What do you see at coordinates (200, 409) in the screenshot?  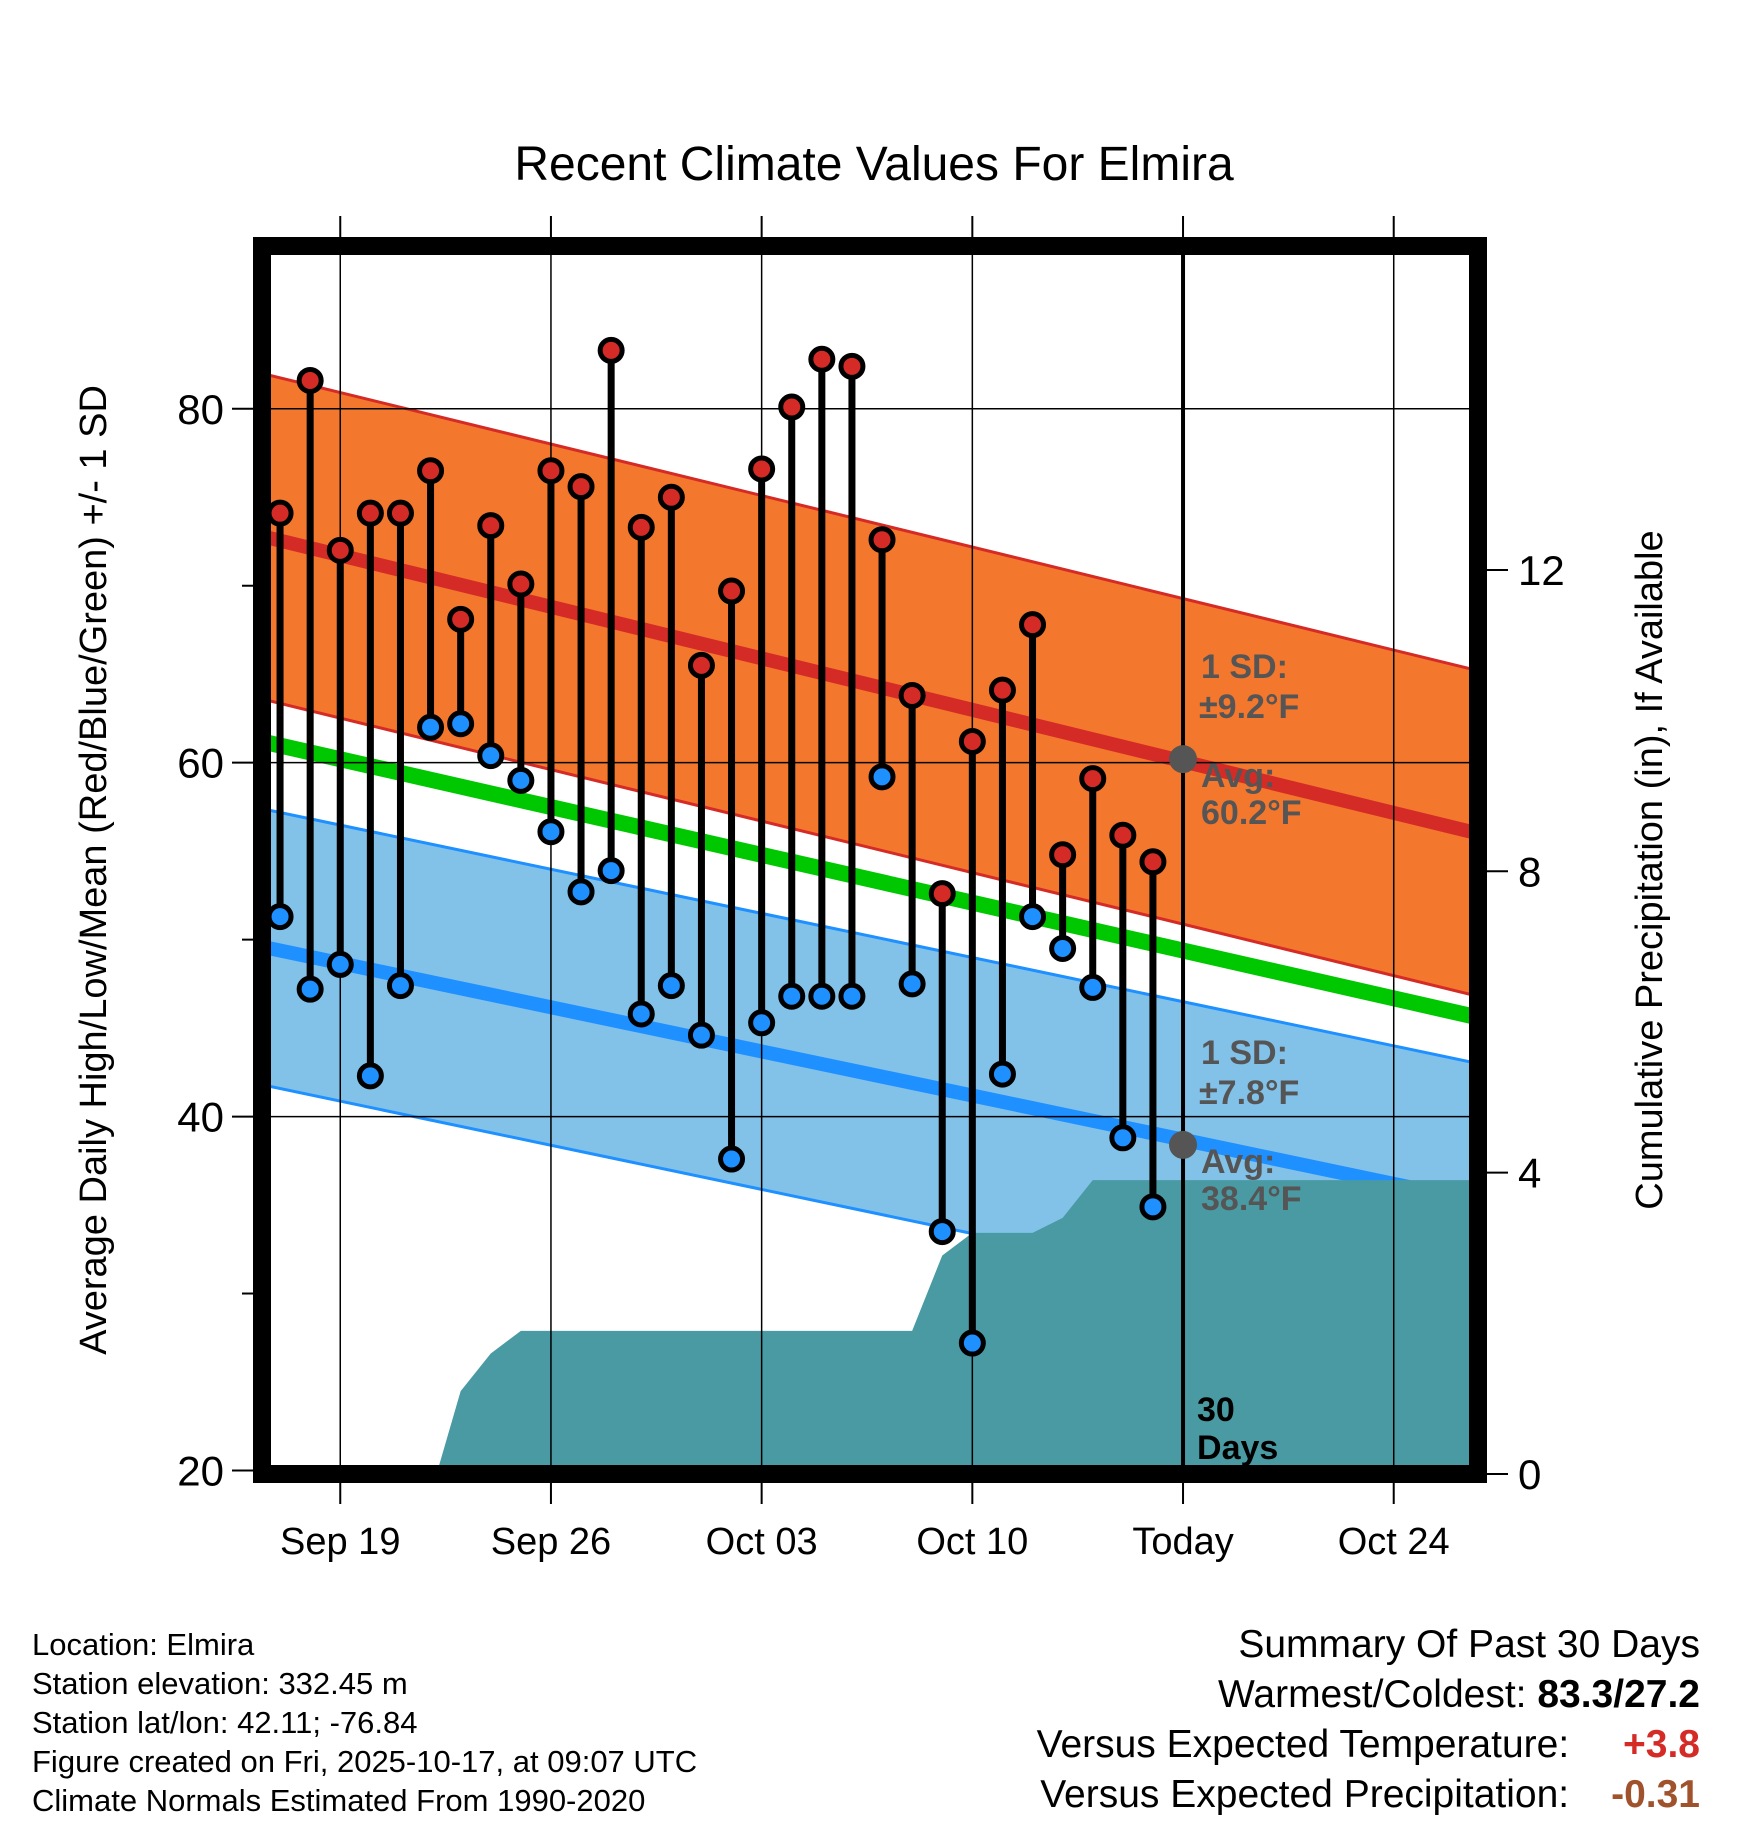 I see `y-tick-label: 80` at bounding box center [200, 409].